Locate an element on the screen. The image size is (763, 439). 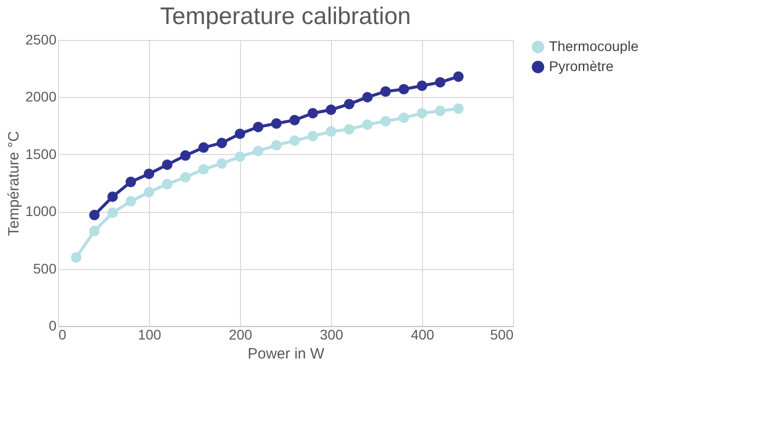
x-tick-label: 100 is located at coordinates (150, 334).